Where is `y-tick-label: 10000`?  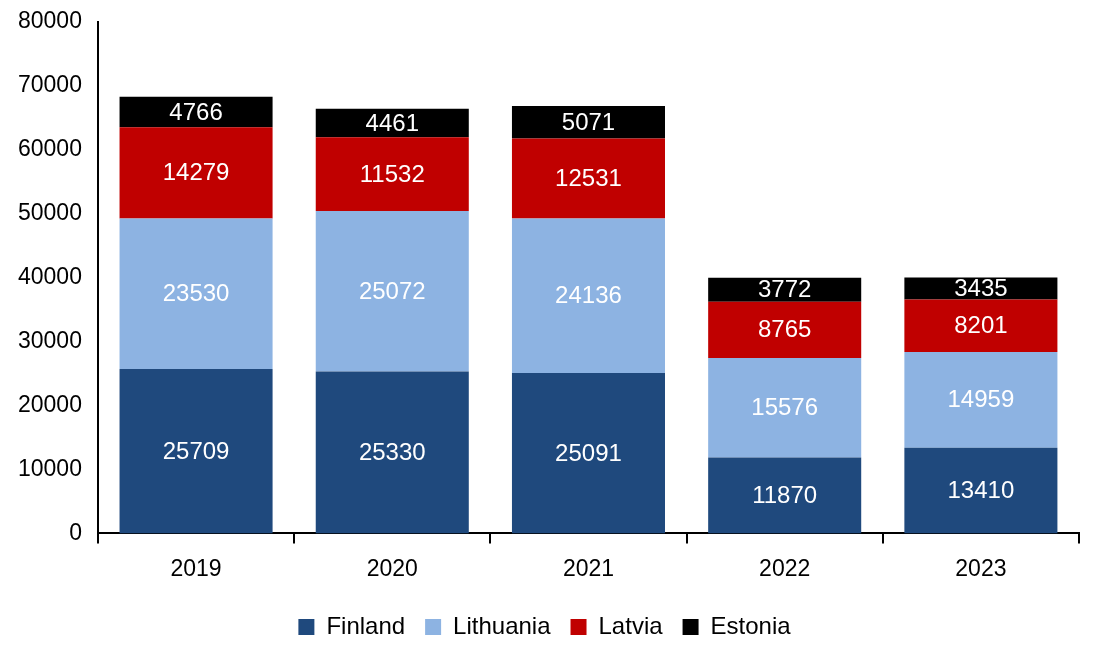 y-tick-label: 10000 is located at coordinates (49, 467).